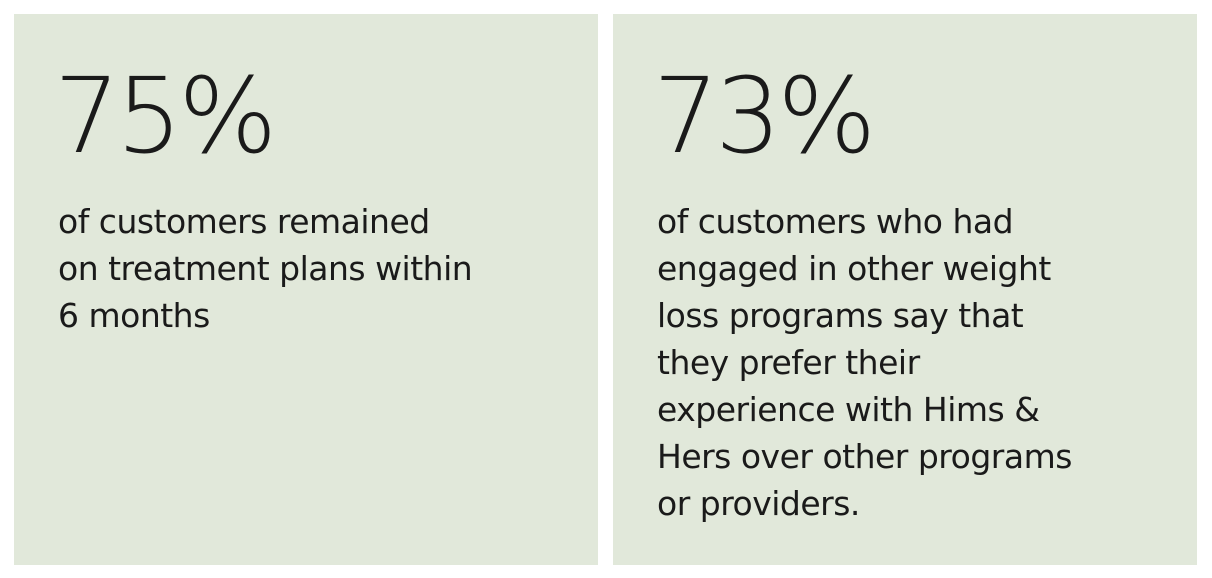 The height and width of the screenshot is (578, 1212). I want to click on text-line: of customers who had, so click(835, 221).